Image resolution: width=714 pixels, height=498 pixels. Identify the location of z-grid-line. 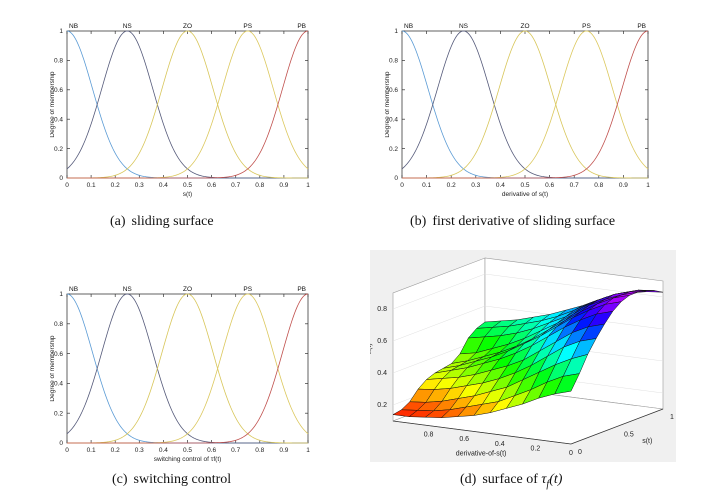
(528, 291).